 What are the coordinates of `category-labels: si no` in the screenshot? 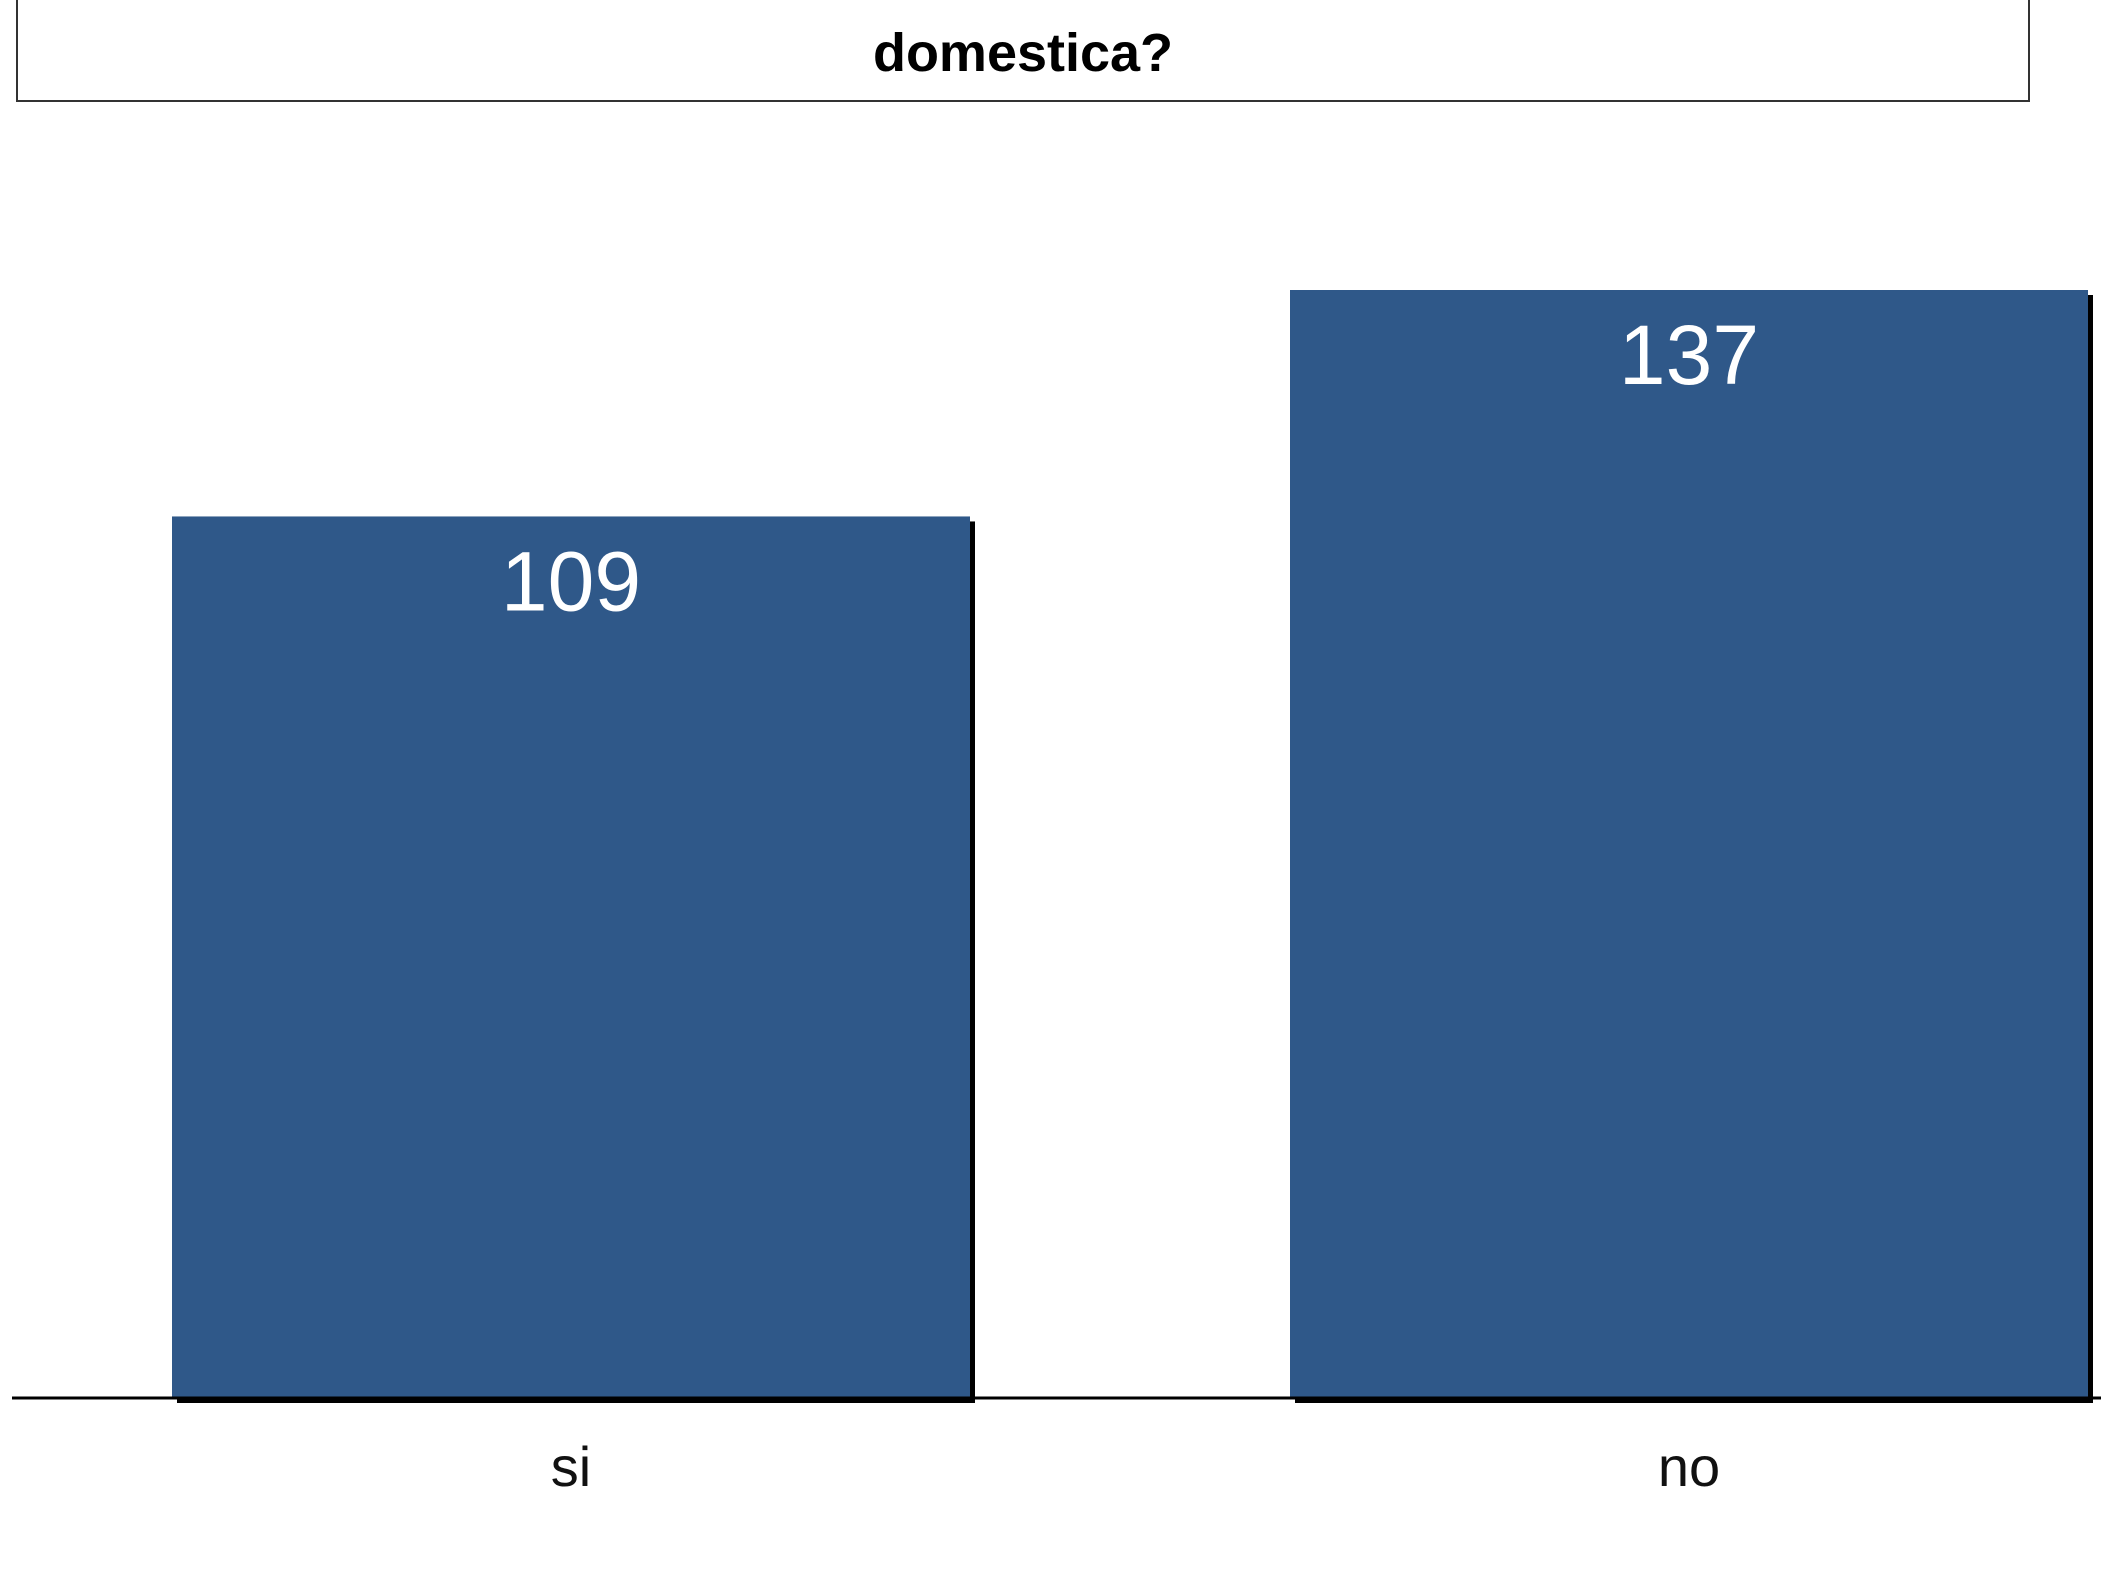 It's located at (1135, 1466).